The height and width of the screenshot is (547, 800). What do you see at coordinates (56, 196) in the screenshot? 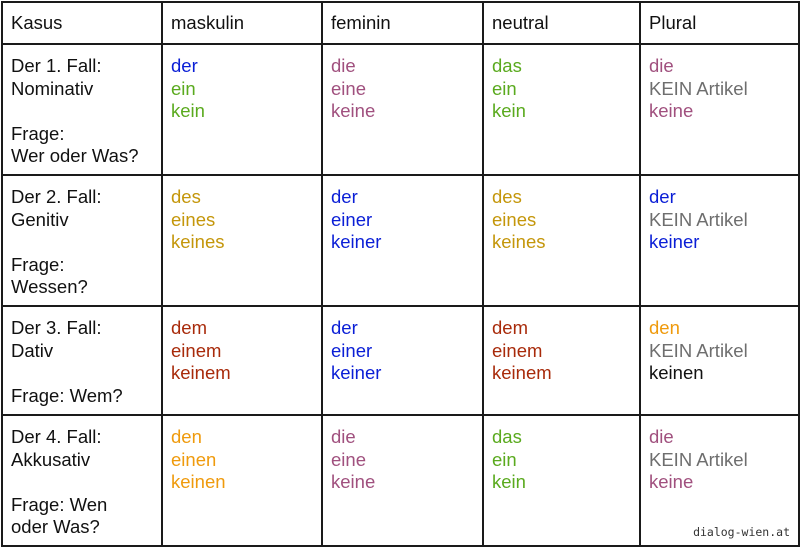
I see `kasus-fall: Der 2. Fall:` at bounding box center [56, 196].